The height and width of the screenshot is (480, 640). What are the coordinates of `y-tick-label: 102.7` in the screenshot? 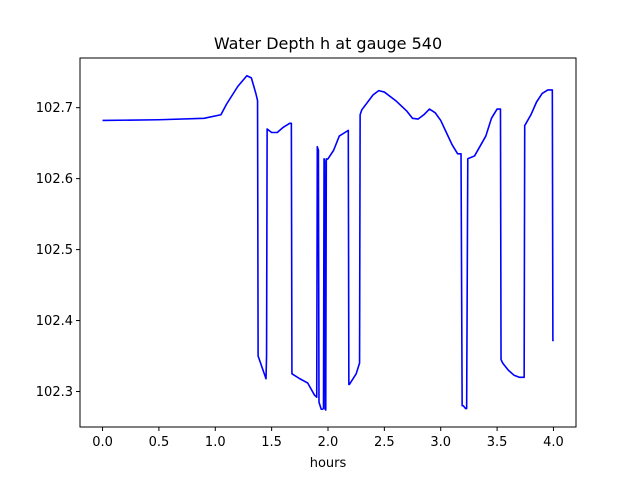 It's located at (54, 108).